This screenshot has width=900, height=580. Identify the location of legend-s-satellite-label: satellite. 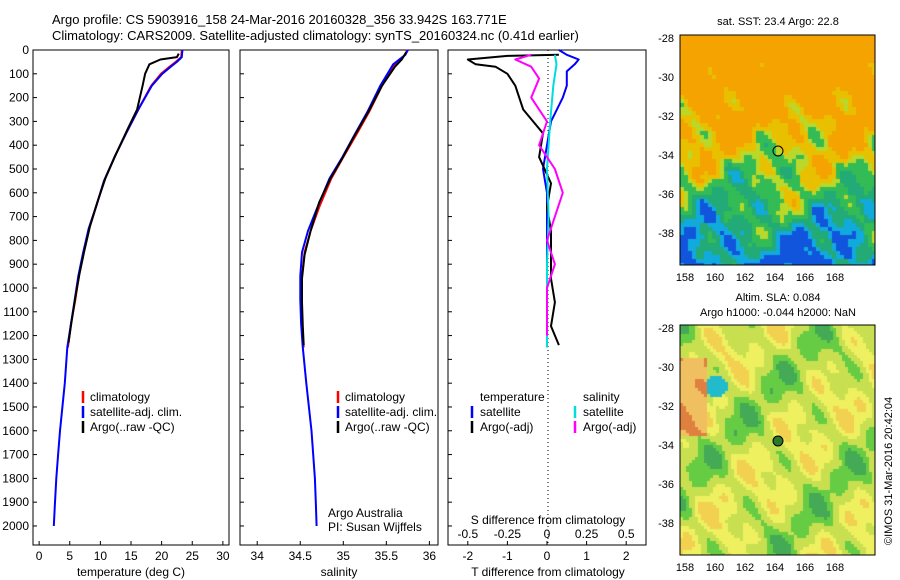
(603, 412).